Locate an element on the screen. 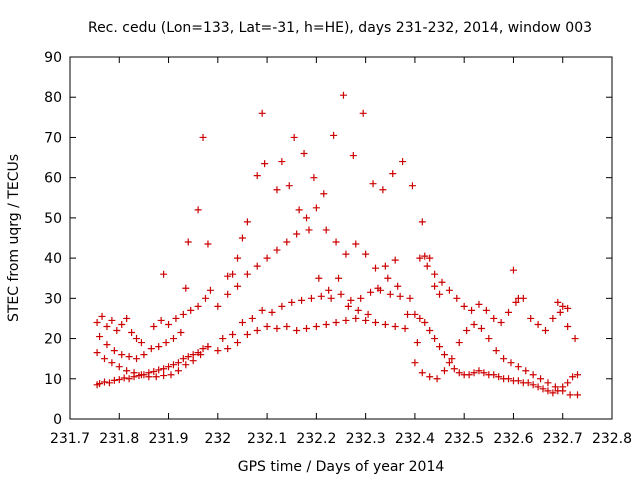 The height and width of the screenshot is (480, 640). x-tick-label: 232.2 is located at coordinates (316, 439).